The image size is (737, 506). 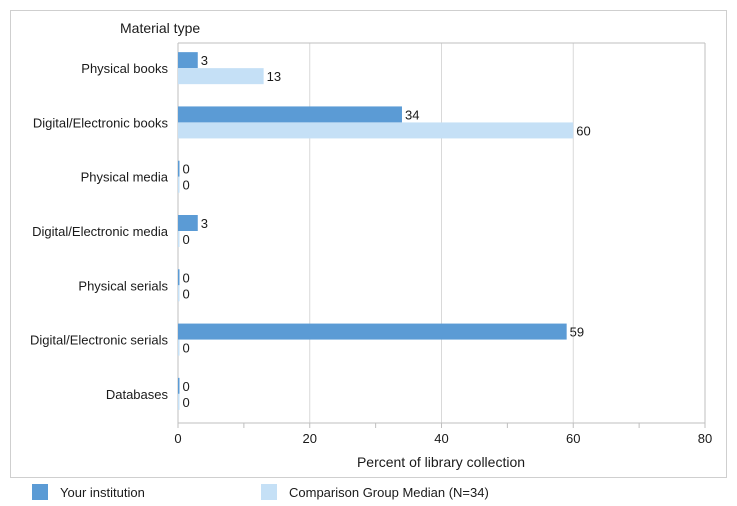 What do you see at coordinates (389, 492) in the screenshot?
I see `legend-label-comparison-median: Comparison Group Median (N=34)` at bounding box center [389, 492].